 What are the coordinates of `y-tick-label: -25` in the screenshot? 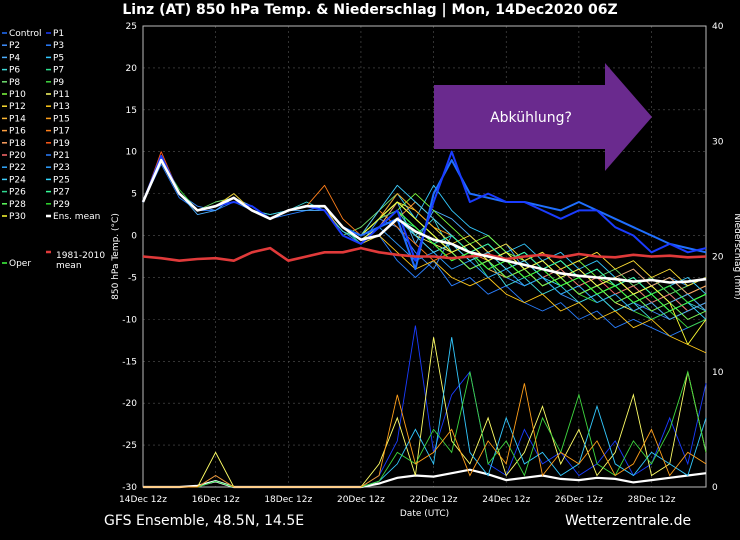 It's located at (129, 446).